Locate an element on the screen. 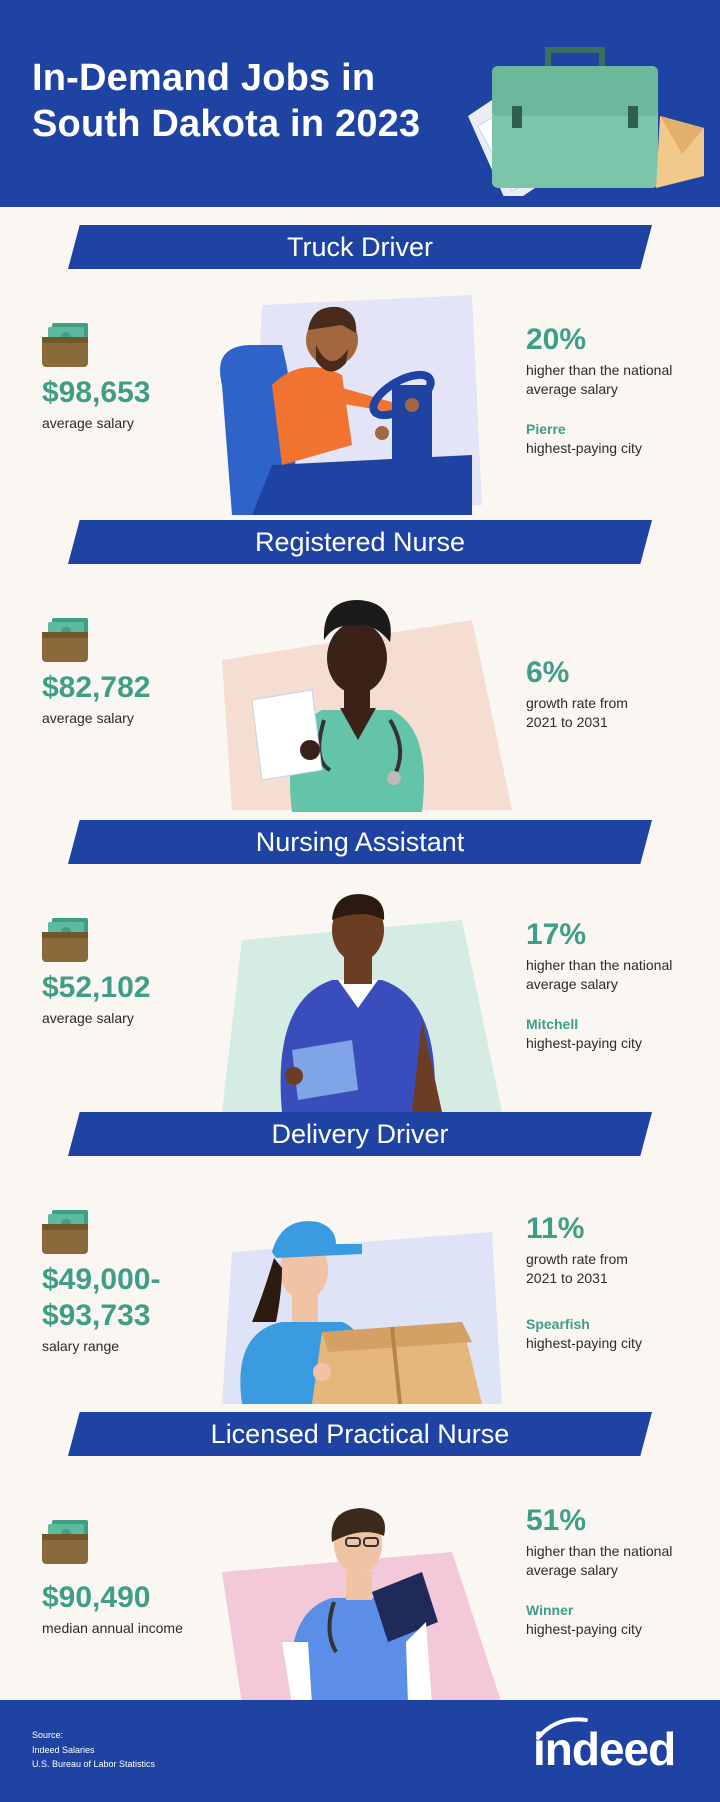  licensed-practical-nurse-illustration is located at coordinates (362, 1606).